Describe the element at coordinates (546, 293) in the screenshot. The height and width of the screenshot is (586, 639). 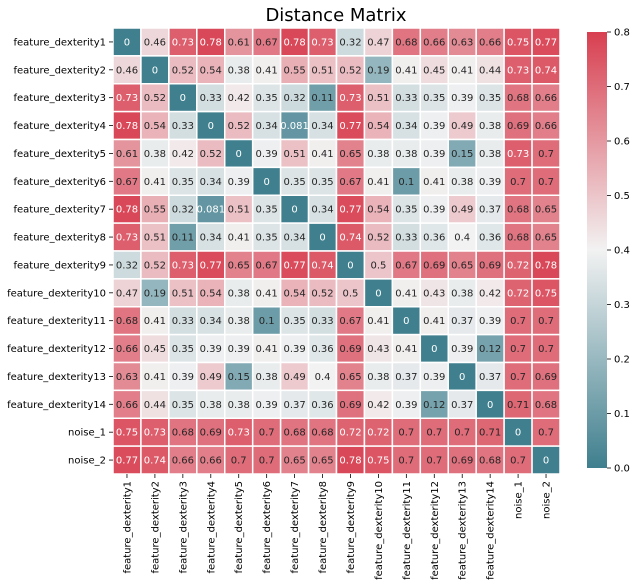
I see `cell-value-label: 0.75` at that location.